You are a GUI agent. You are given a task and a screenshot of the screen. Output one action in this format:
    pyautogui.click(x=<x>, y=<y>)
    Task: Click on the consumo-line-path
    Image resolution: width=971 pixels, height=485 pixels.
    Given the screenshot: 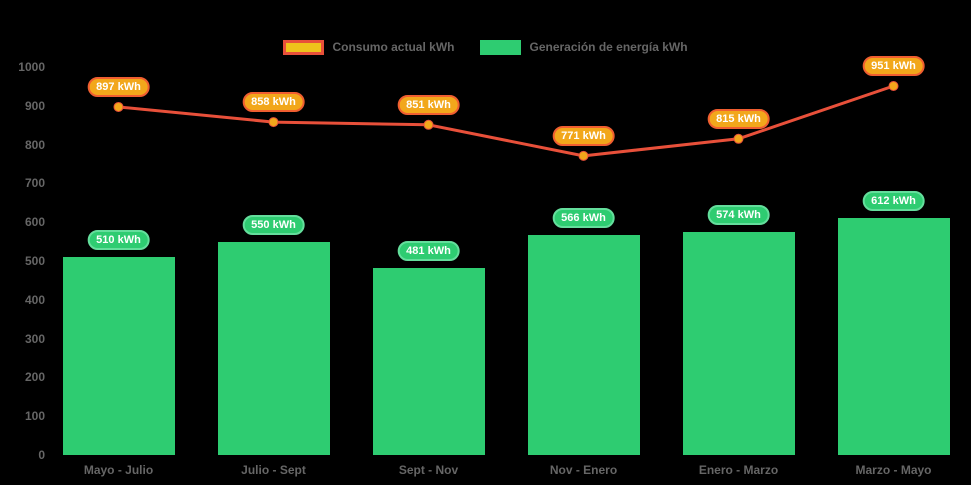 What is the action you would take?
    pyautogui.click(x=506, y=121)
    